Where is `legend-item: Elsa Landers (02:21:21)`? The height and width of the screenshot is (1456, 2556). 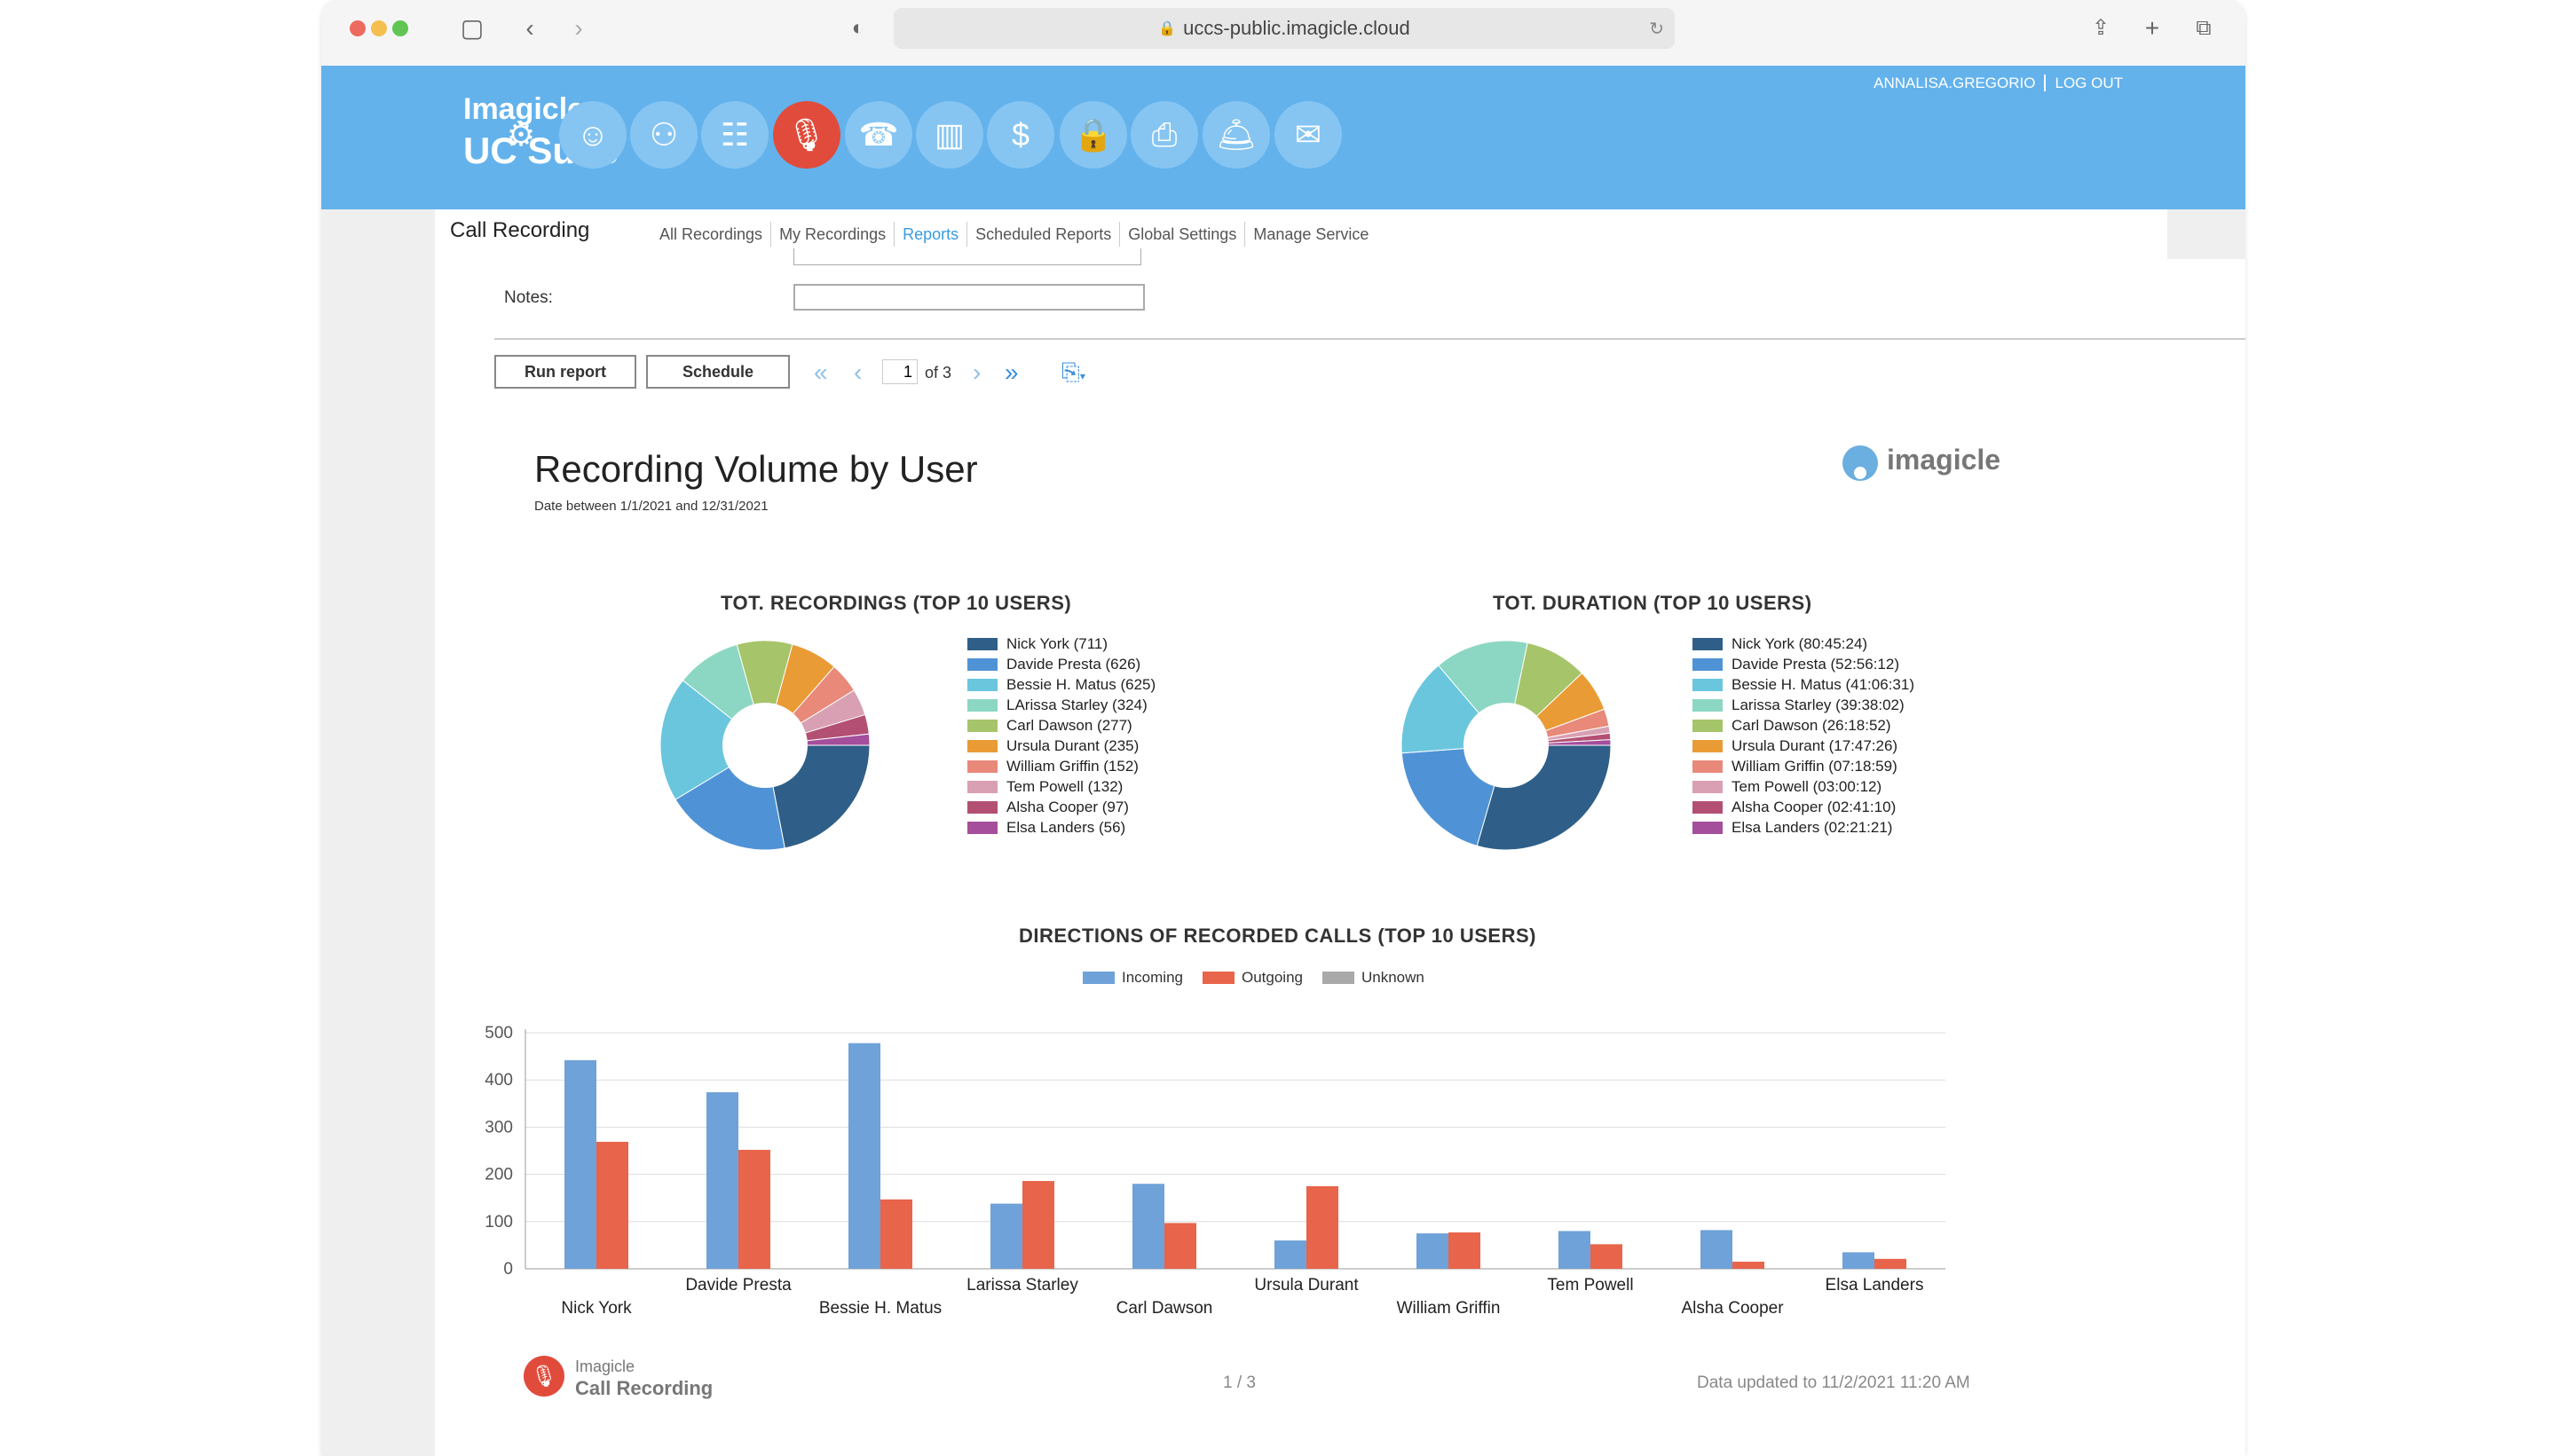
legend-item: Elsa Landers (02:21:21) is located at coordinates (1803, 827).